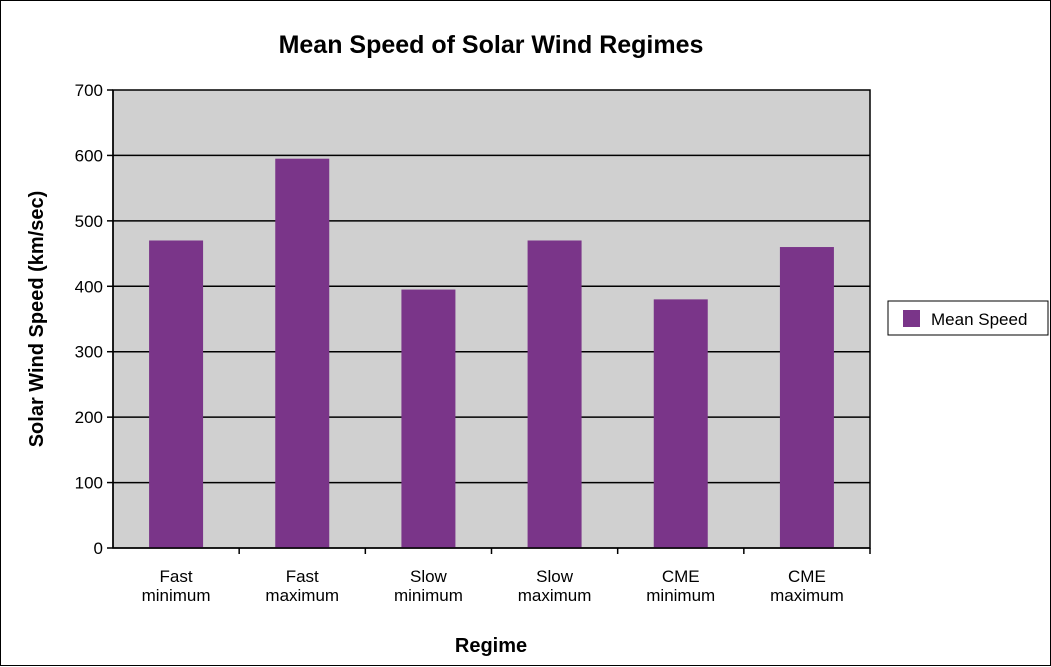  Describe the element at coordinates (89, 319) in the screenshot. I see `y-tick-labels: 0 100 200 300 400 500 600 700` at that location.